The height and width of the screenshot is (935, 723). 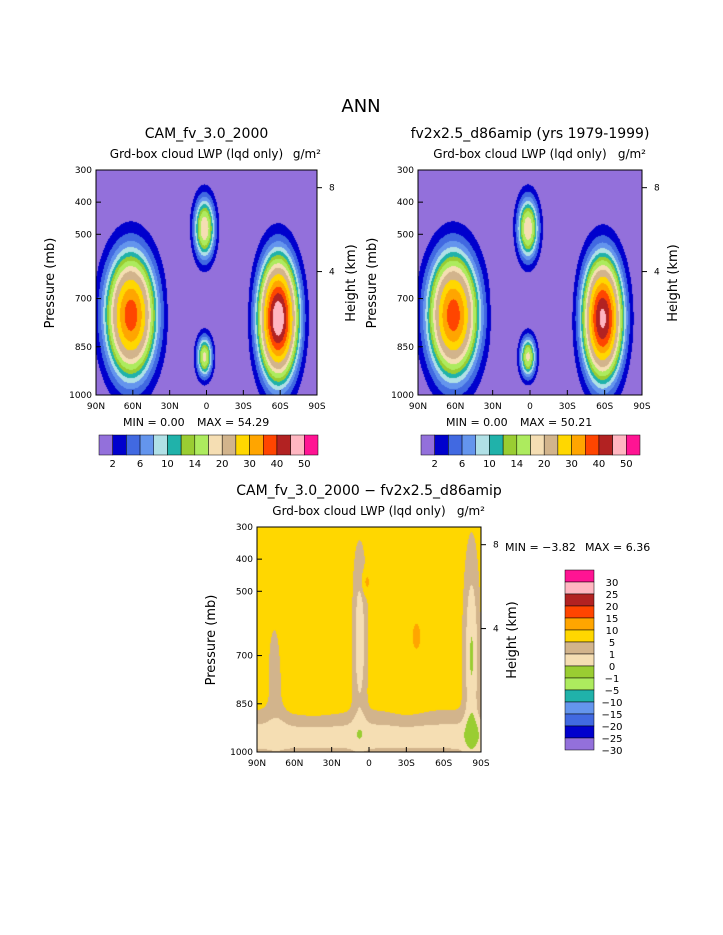 I want to click on colorbar-label: −10, so click(x=611, y=703).